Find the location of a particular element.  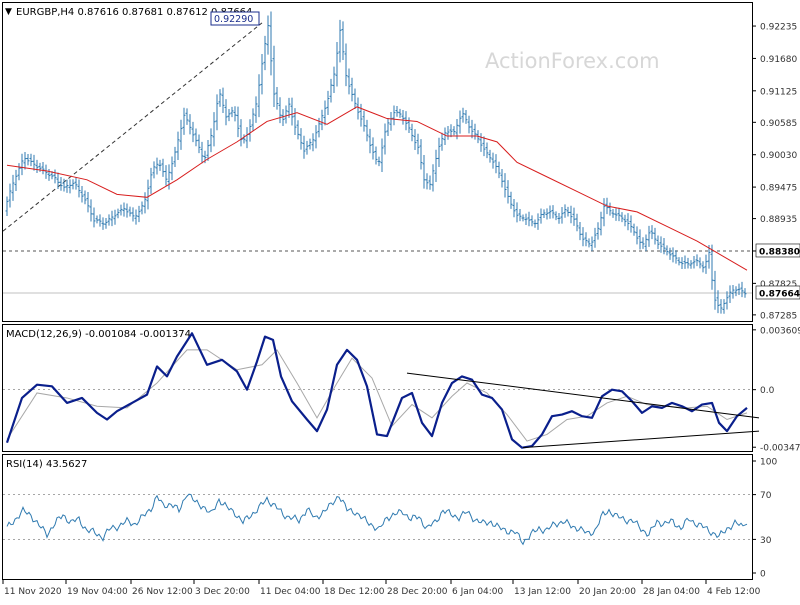

xtick-label: 11 Nov 2020 is located at coordinates (33, 592).